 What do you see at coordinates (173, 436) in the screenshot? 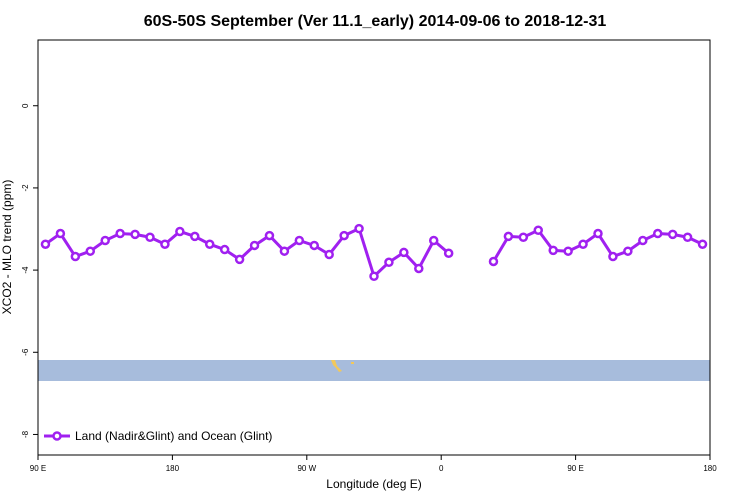
I see `legend-label: Land (Nadir&Glint) and Ocean (Glint)` at bounding box center [173, 436].